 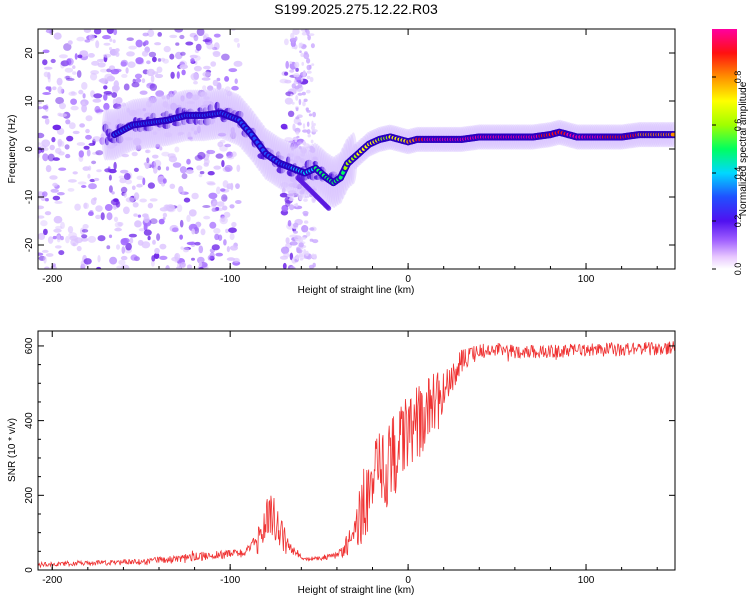 What do you see at coordinates (230, 580) in the screenshot?
I see `snr-xtick-label: -100` at bounding box center [230, 580].